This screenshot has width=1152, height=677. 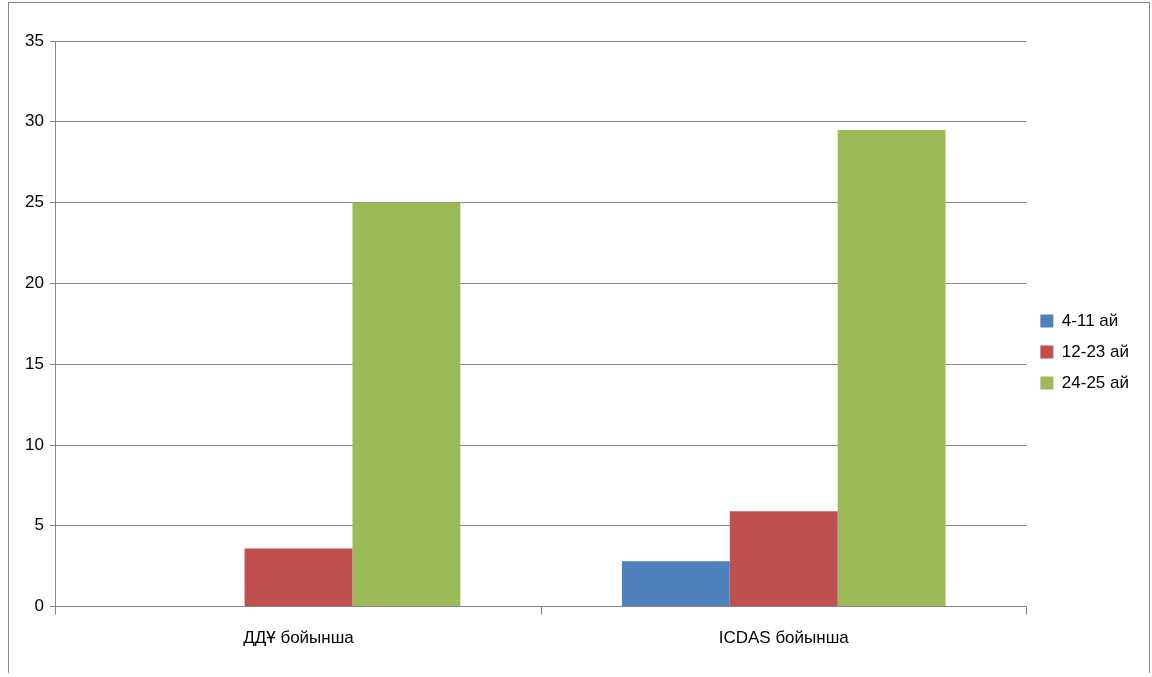 I want to click on y-tick-label: 15, so click(x=34, y=363).